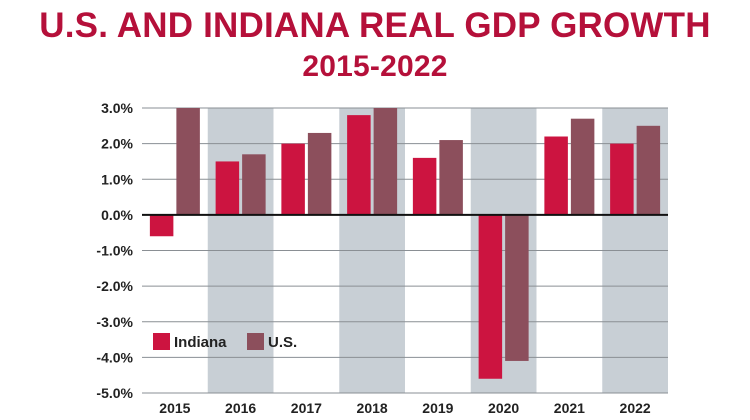 The image size is (750, 420). I want to click on bar-indiana-2017, so click(293, 179).